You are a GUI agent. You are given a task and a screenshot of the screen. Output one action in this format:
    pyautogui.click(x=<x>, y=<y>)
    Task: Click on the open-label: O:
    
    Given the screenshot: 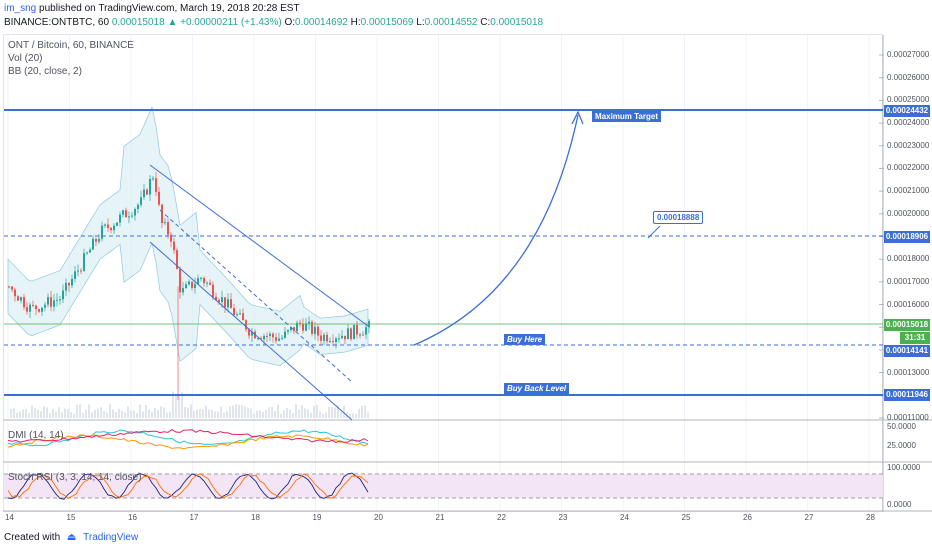 What is the action you would take?
    pyautogui.click(x=290, y=22)
    